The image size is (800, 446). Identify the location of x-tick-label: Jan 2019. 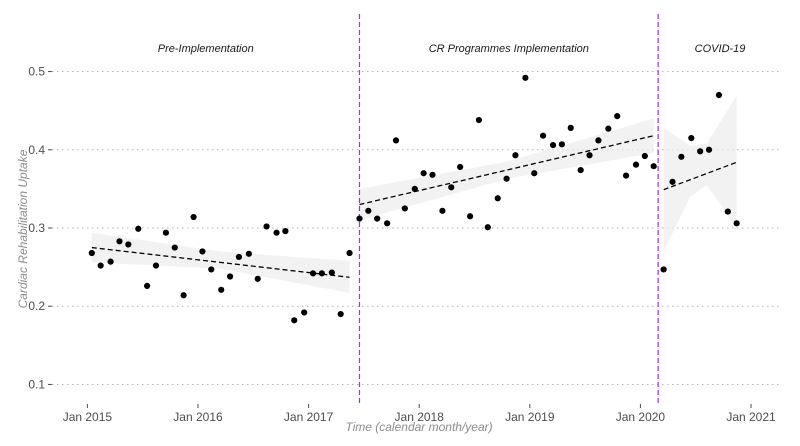
(530, 417).